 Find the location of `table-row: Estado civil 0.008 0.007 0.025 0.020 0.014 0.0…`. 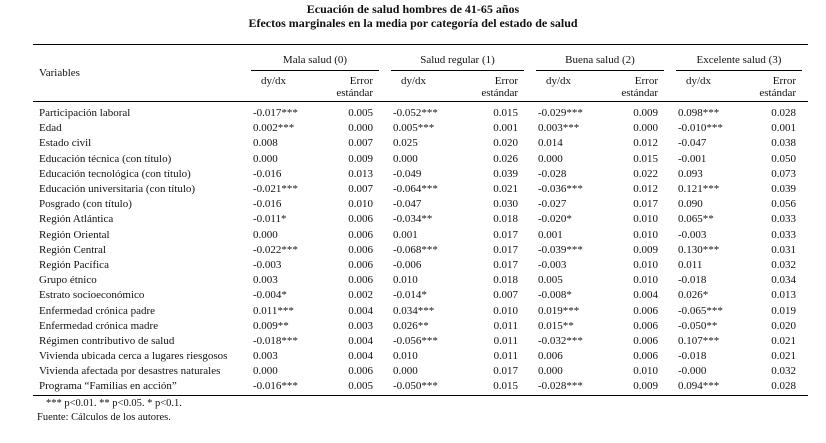

table-row: Estado civil 0.008 0.007 0.025 0.020 0.014 0.0… is located at coordinates (420, 143).